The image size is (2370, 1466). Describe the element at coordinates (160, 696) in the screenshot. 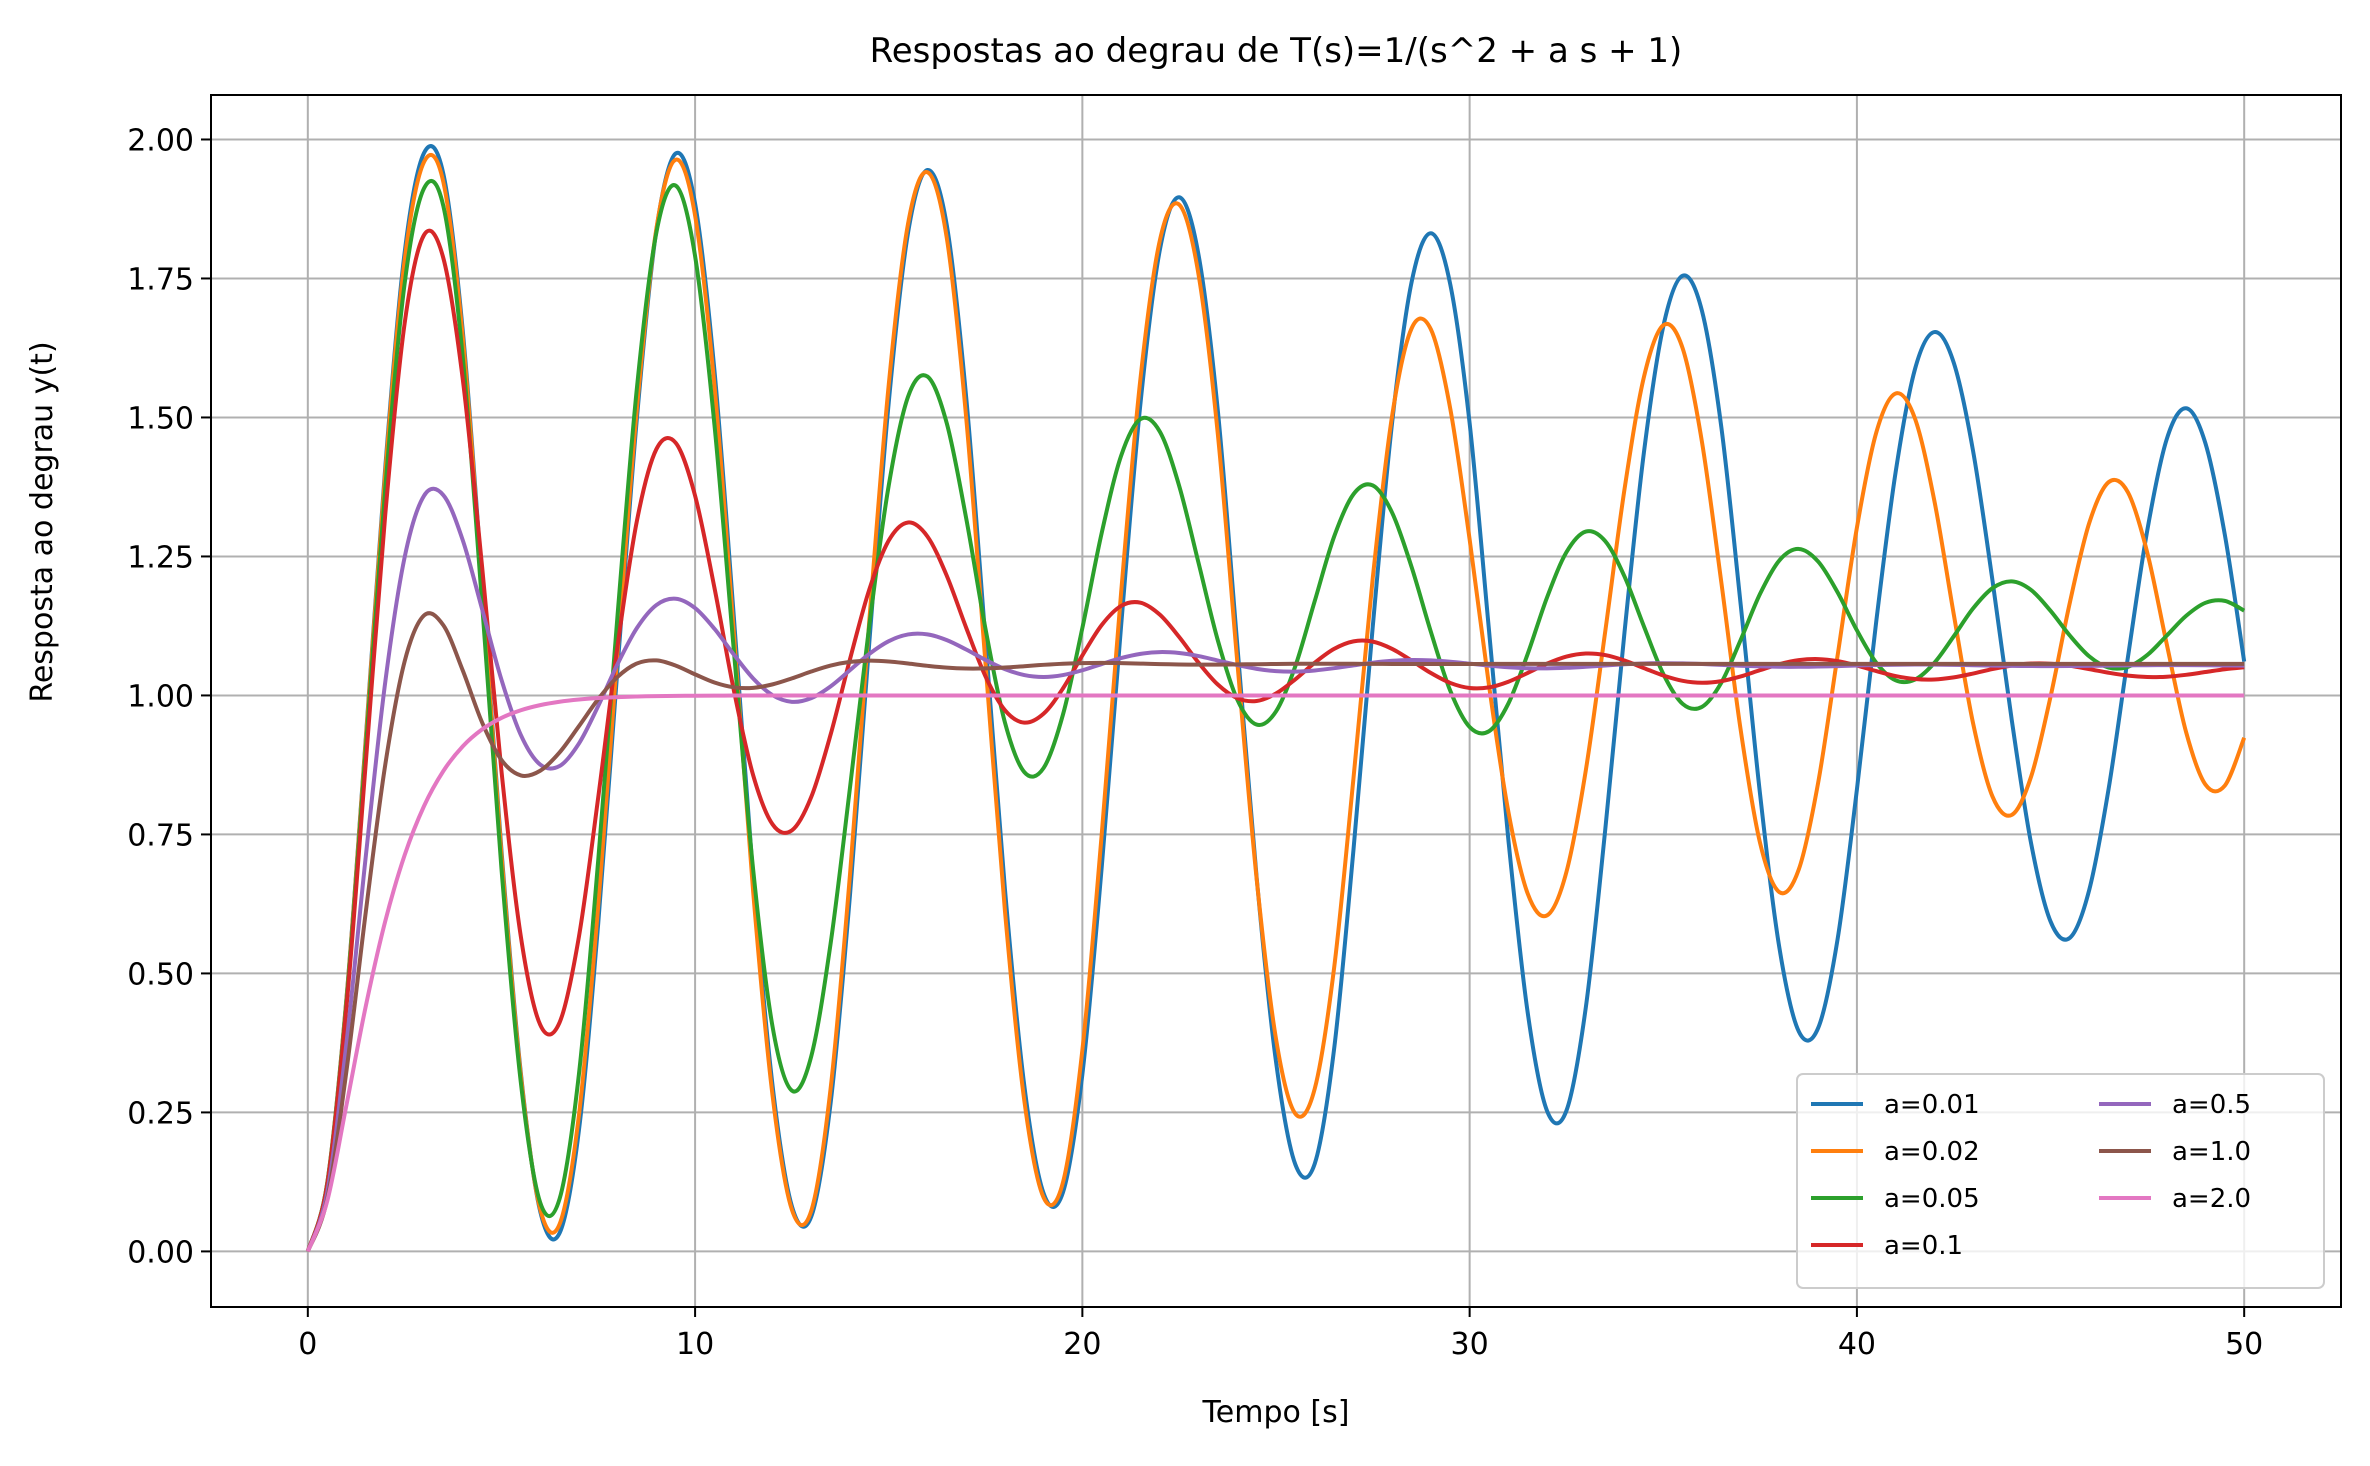

I see `y-tick-label: 1.00` at that location.